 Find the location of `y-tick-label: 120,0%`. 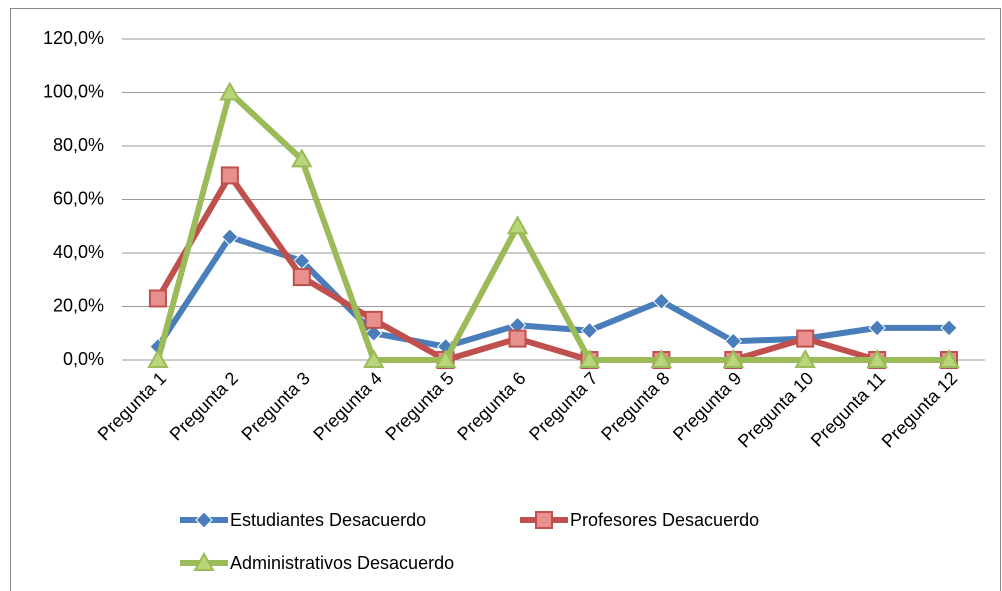

y-tick-label: 120,0% is located at coordinates (73, 38).